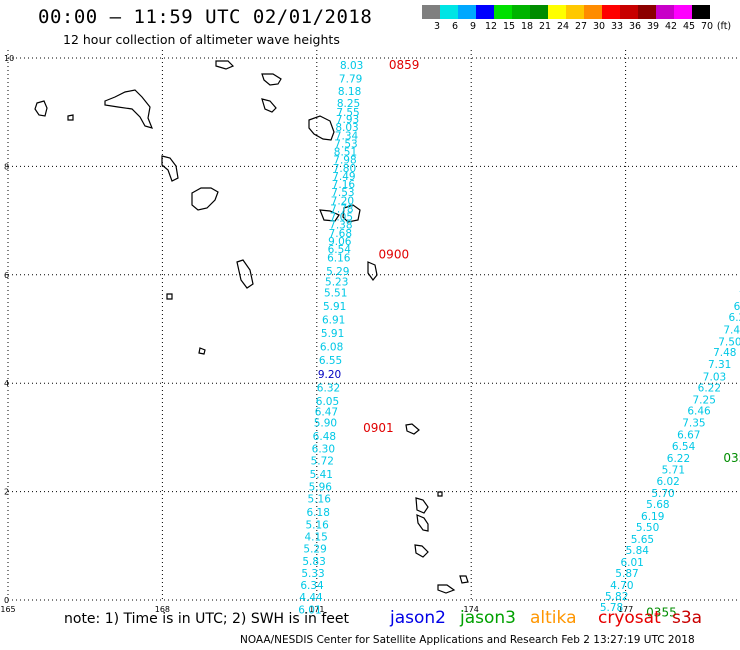 The width and height of the screenshot is (740, 650). What do you see at coordinates (563, 26) in the screenshot?
I see `color-scale-label: 24` at bounding box center [563, 26].